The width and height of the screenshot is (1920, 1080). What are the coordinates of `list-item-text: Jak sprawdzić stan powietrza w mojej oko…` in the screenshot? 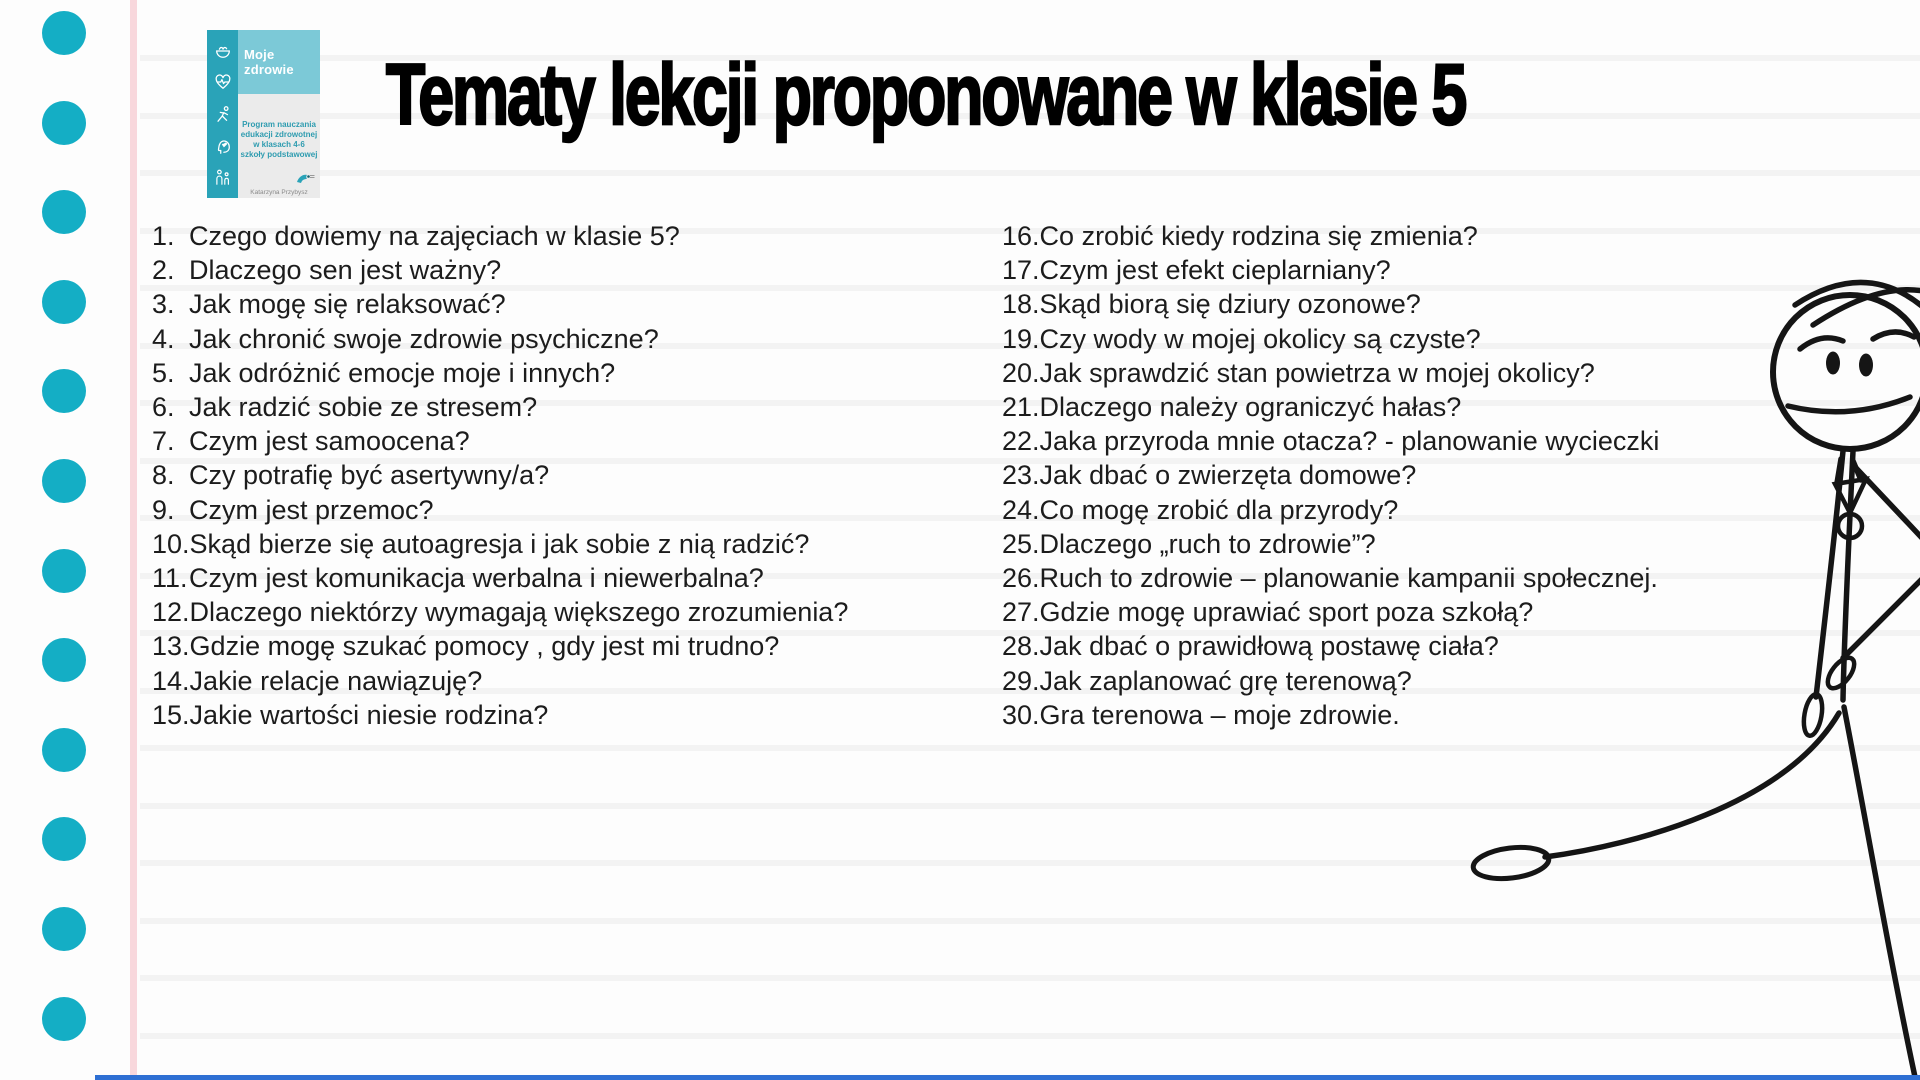 It's located at (1317, 372).